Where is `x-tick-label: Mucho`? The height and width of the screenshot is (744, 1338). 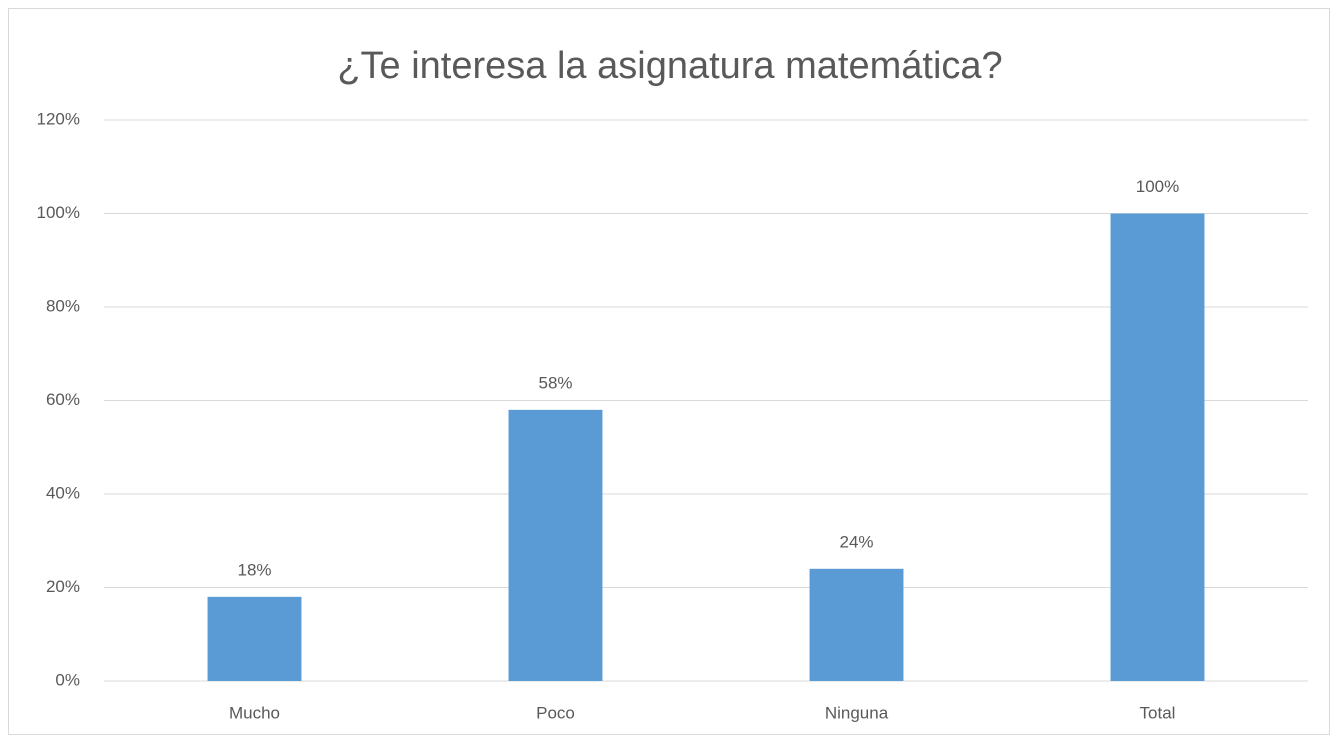
x-tick-label: Mucho is located at coordinates (254, 712).